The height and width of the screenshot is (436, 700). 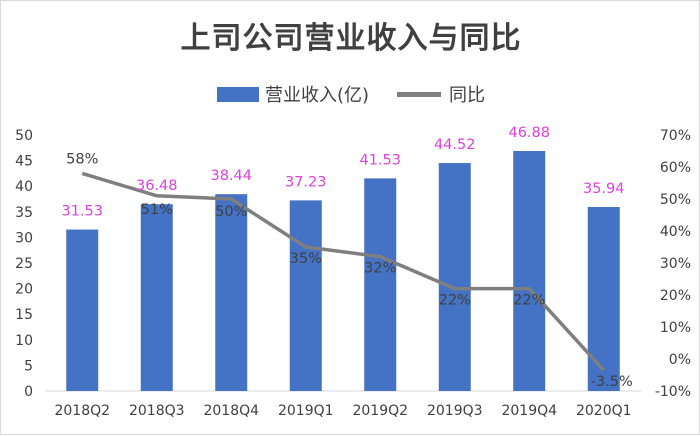 I want to click on legend-label-yoy: 同比, so click(x=467, y=95).